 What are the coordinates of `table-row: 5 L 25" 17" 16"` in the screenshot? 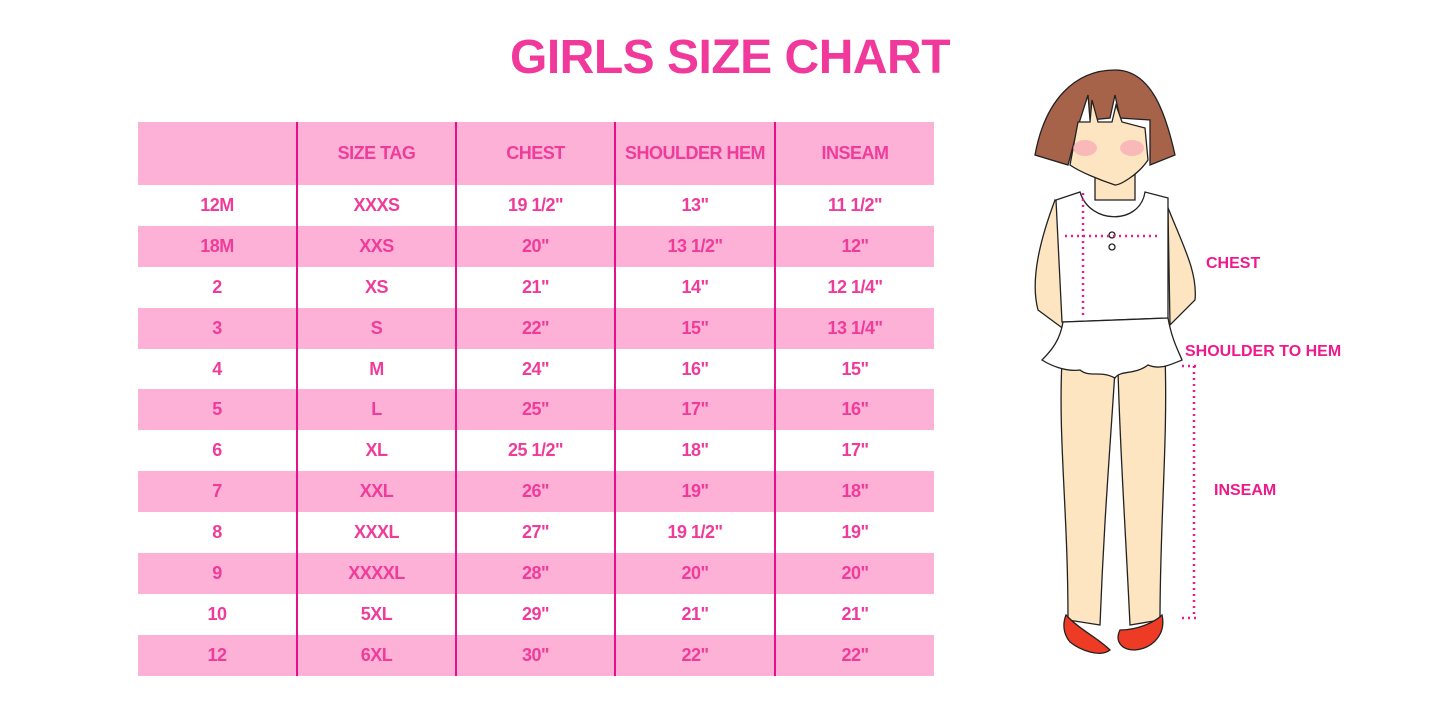 It's located at (536, 410).